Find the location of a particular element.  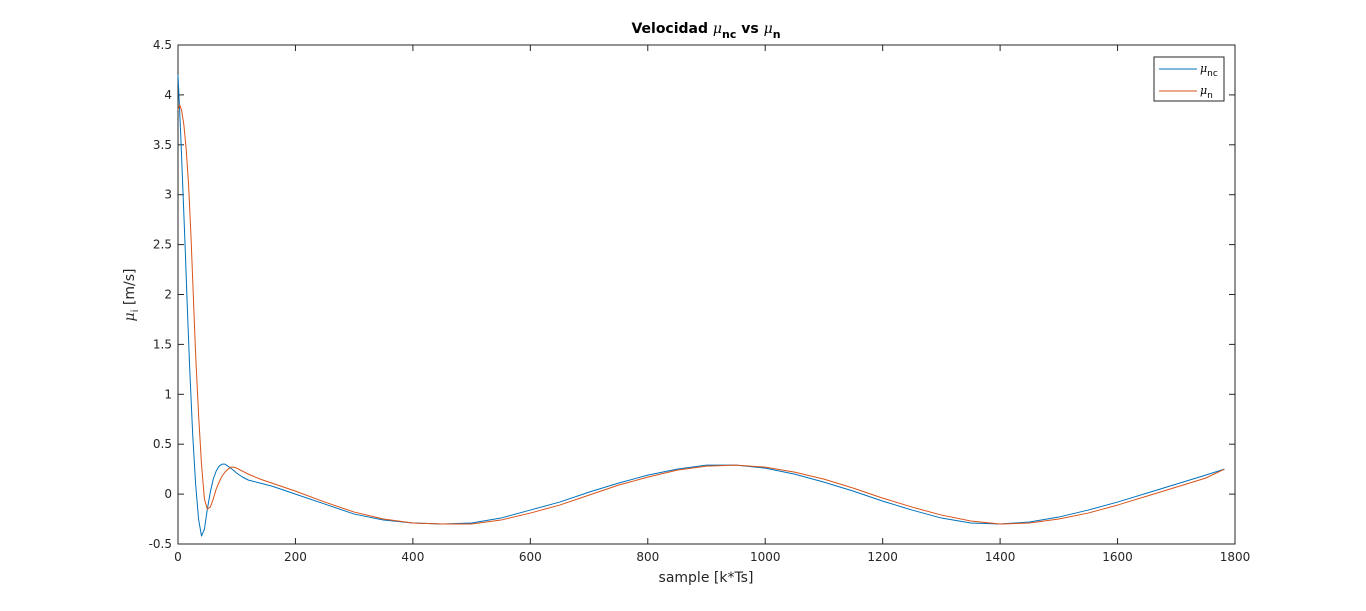

y-tick-label: -0.5 is located at coordinates (160, 544).